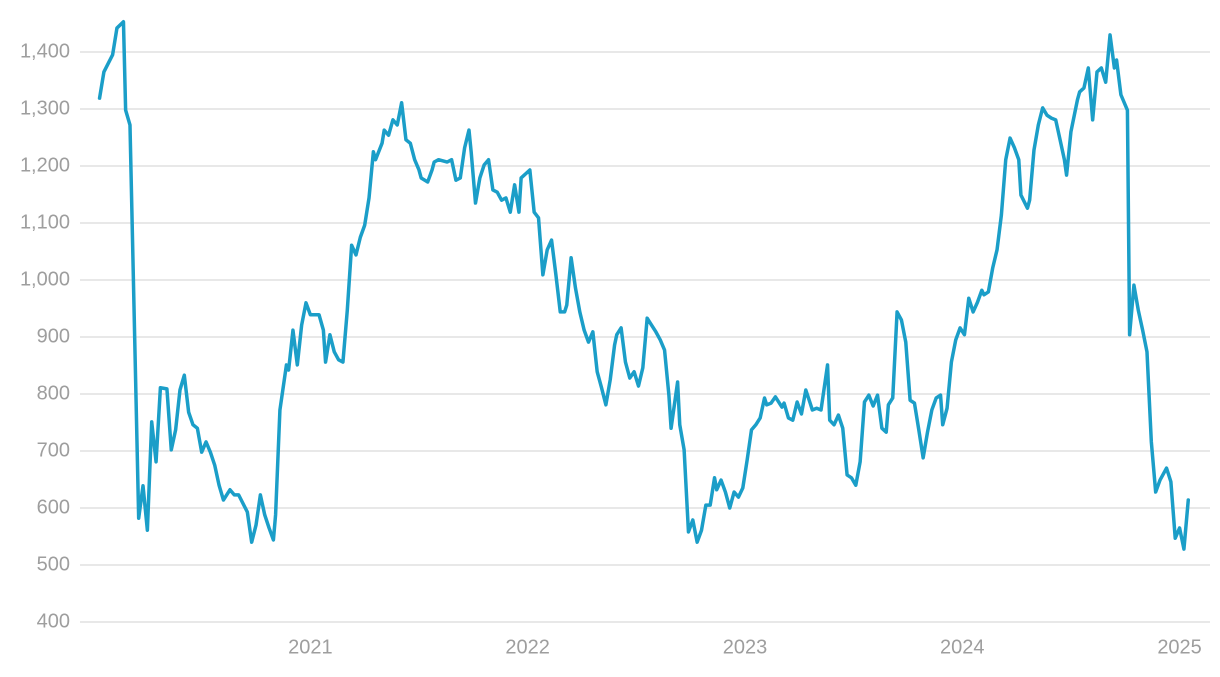 The width and height of the screenshot is (1220, 677). I want to click on y-tick-label: 400, so click(53, 621).